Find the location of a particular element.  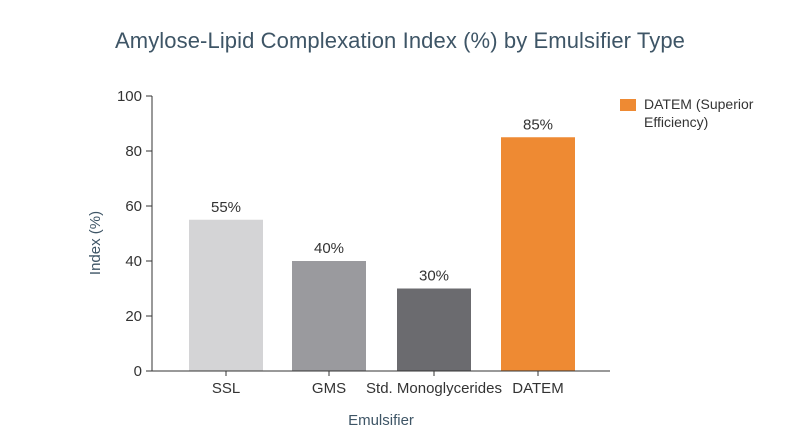

x-axis: SSL GMS Std. Monoglycerides DATEM is located at coordinates (381, 383).